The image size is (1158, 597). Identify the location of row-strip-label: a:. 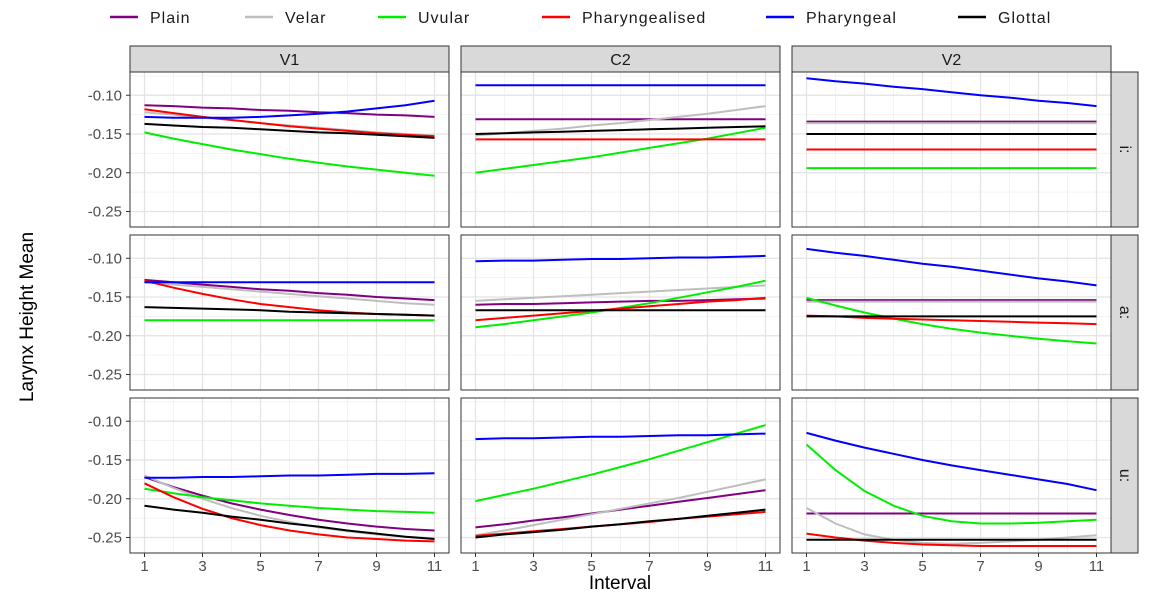
(1124, 312).